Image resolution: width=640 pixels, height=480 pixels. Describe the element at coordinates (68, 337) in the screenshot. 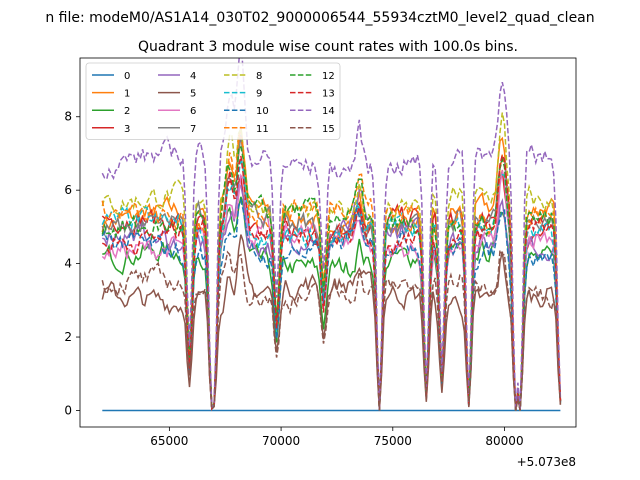

I see `y-tick-label: 2` at that location.